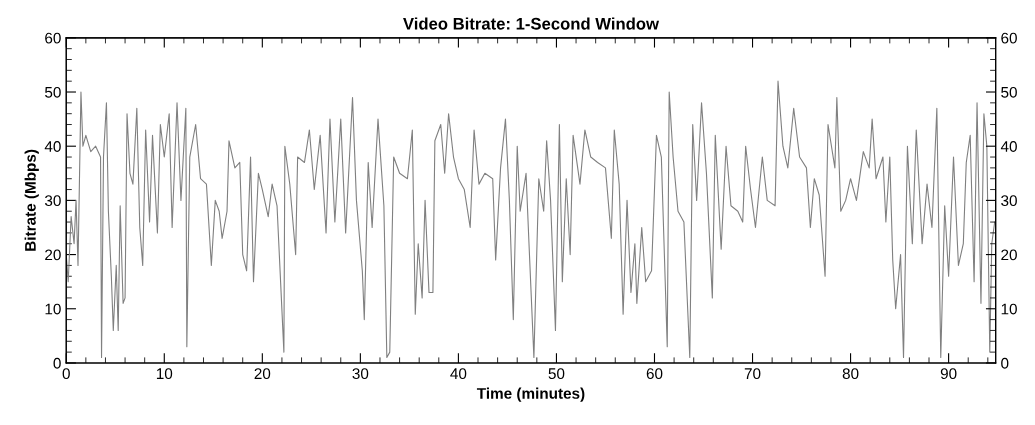 Image resolution: width=1035 pixels, height=425 pixels. I want to click on x-tick-label: 90, so click(948, 374).